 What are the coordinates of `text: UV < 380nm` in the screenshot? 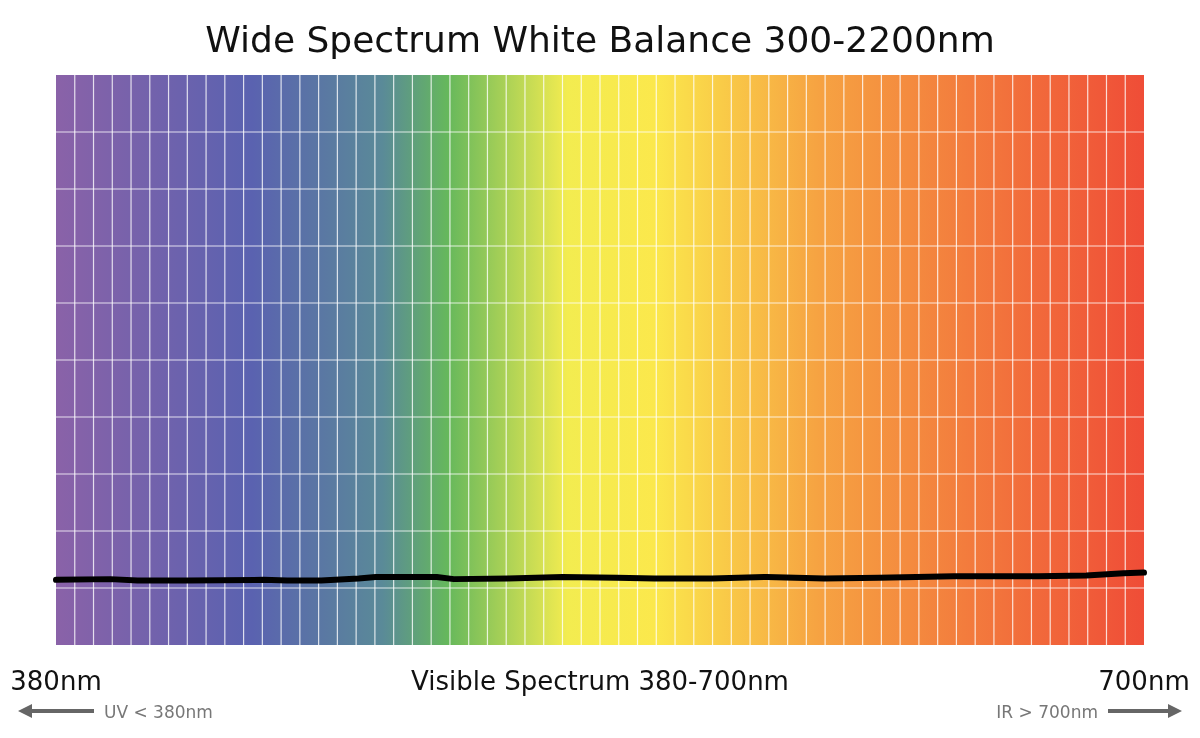 It's located at (158, 712).